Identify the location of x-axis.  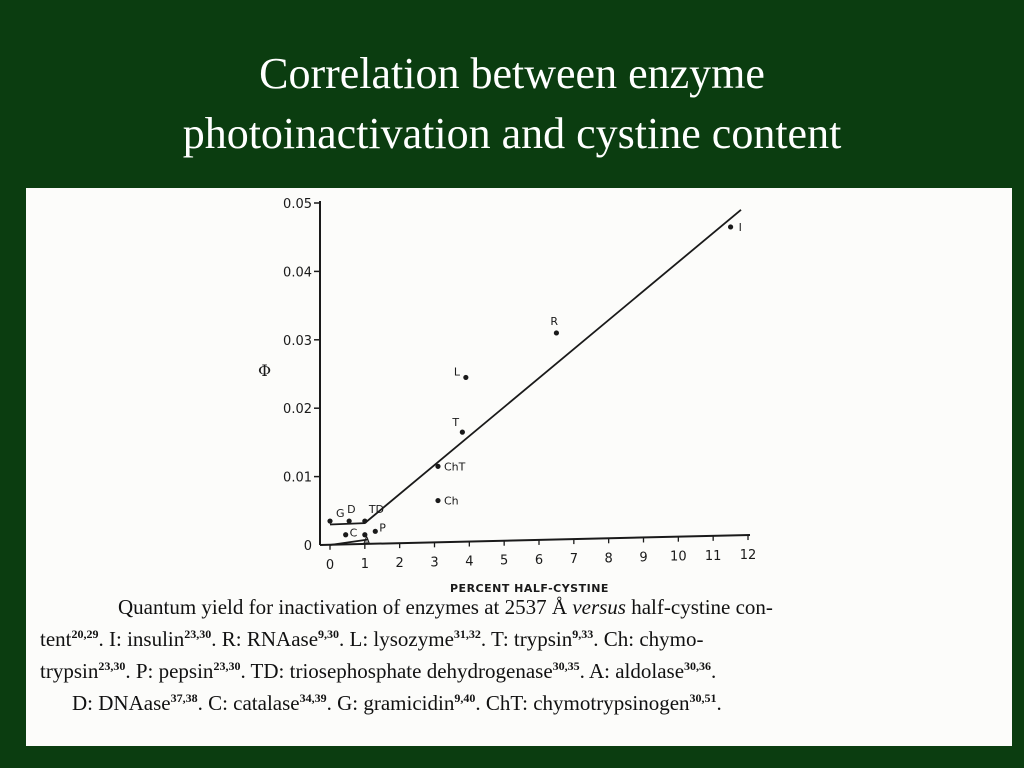
(535, 540).